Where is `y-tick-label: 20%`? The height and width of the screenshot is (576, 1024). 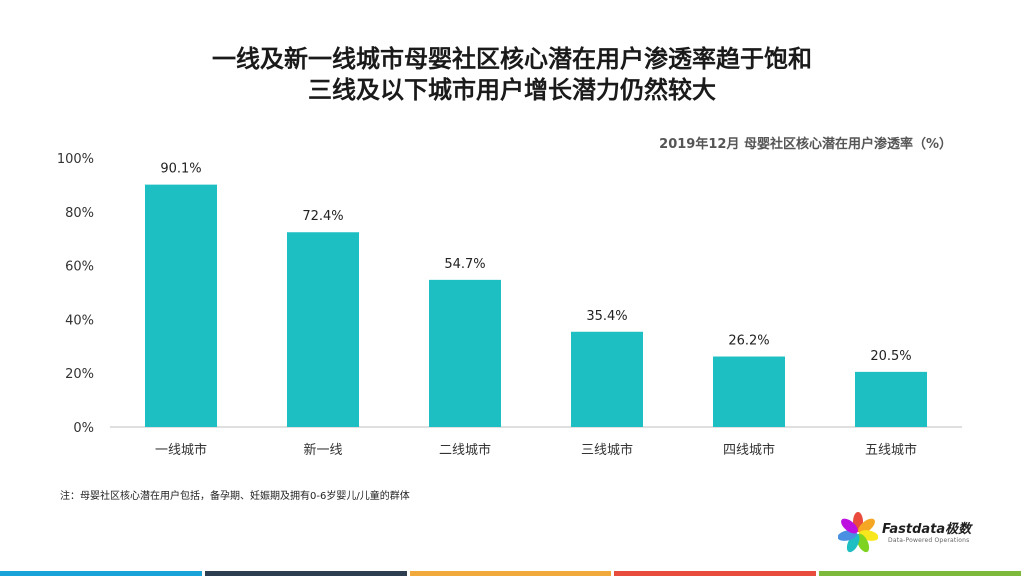 y-tick-label: 20% is located at coordinates (79, 374).